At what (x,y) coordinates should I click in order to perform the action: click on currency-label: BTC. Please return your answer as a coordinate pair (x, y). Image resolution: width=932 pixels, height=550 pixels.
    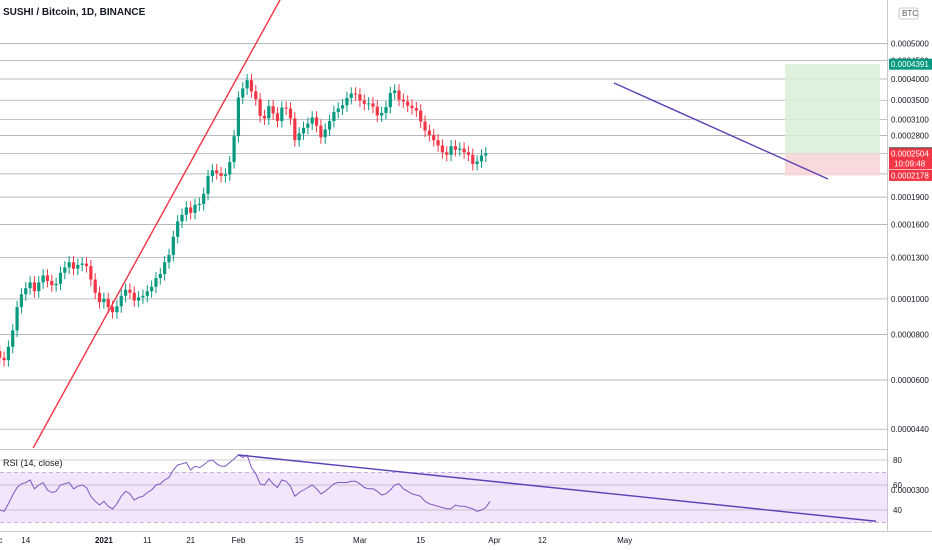
    Looking at the image, I should click on (910, 13).